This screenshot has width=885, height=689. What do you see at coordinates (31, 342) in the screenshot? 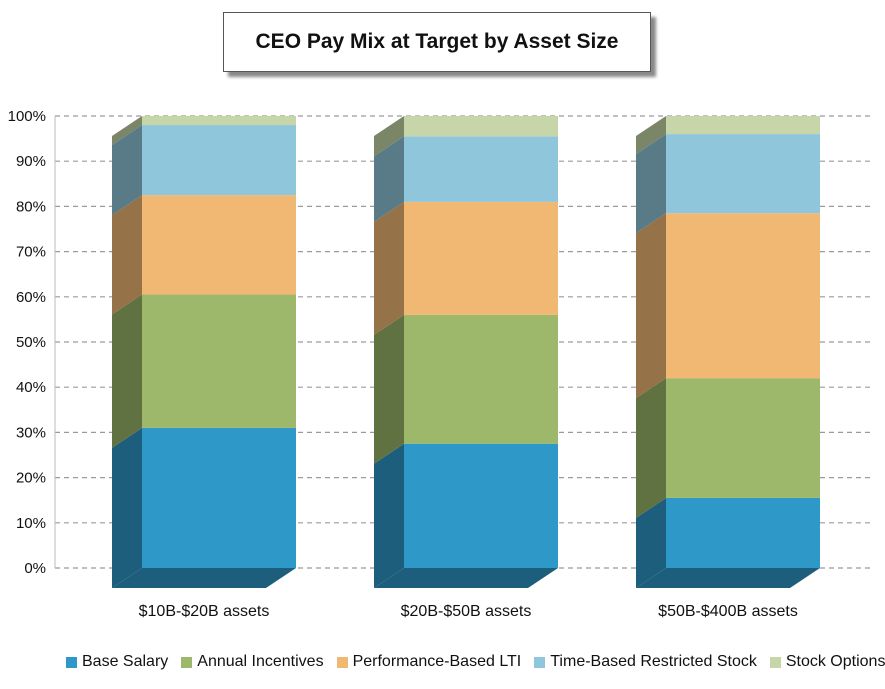
I see `y-tick-label: 50%` at bounding box center [31, 342].